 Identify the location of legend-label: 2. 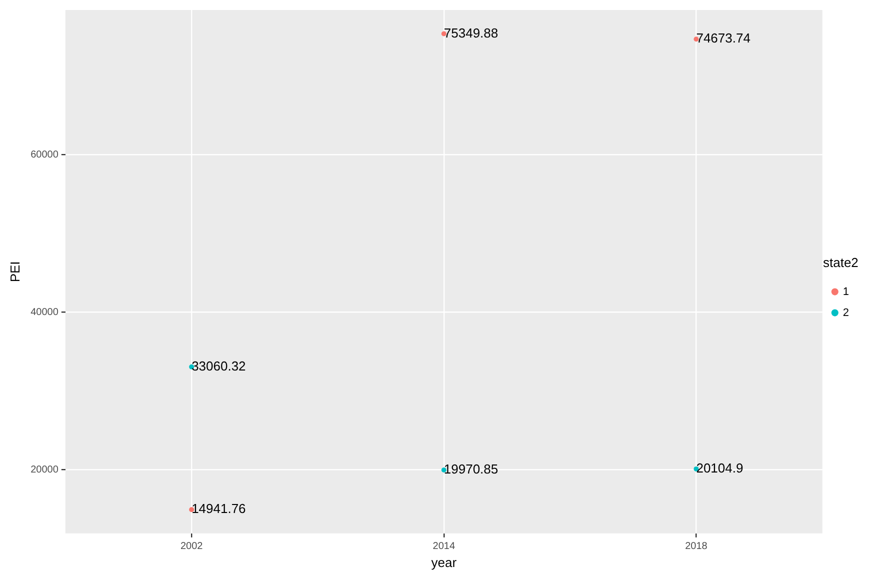
(846, 312).